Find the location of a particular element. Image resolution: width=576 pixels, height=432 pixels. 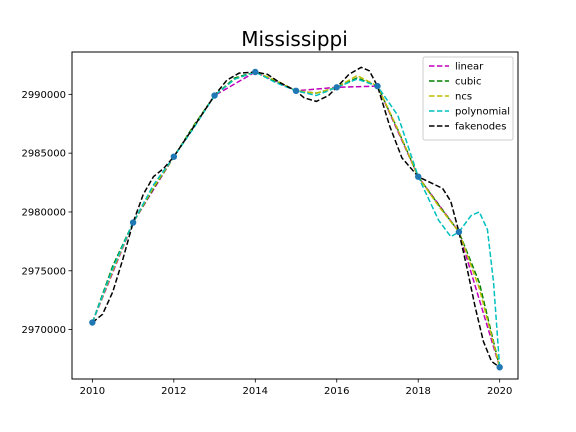

x-tick-label: 2018 is located at coordinates (417, 391).